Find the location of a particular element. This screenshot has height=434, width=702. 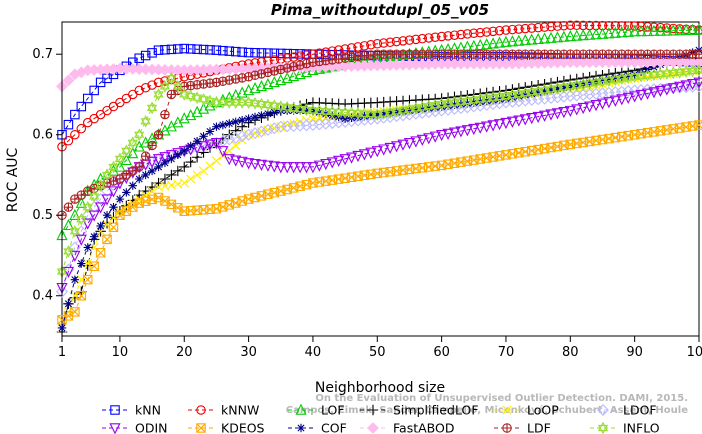

x-tick-label: 100 is located at coordinates (694, 352).